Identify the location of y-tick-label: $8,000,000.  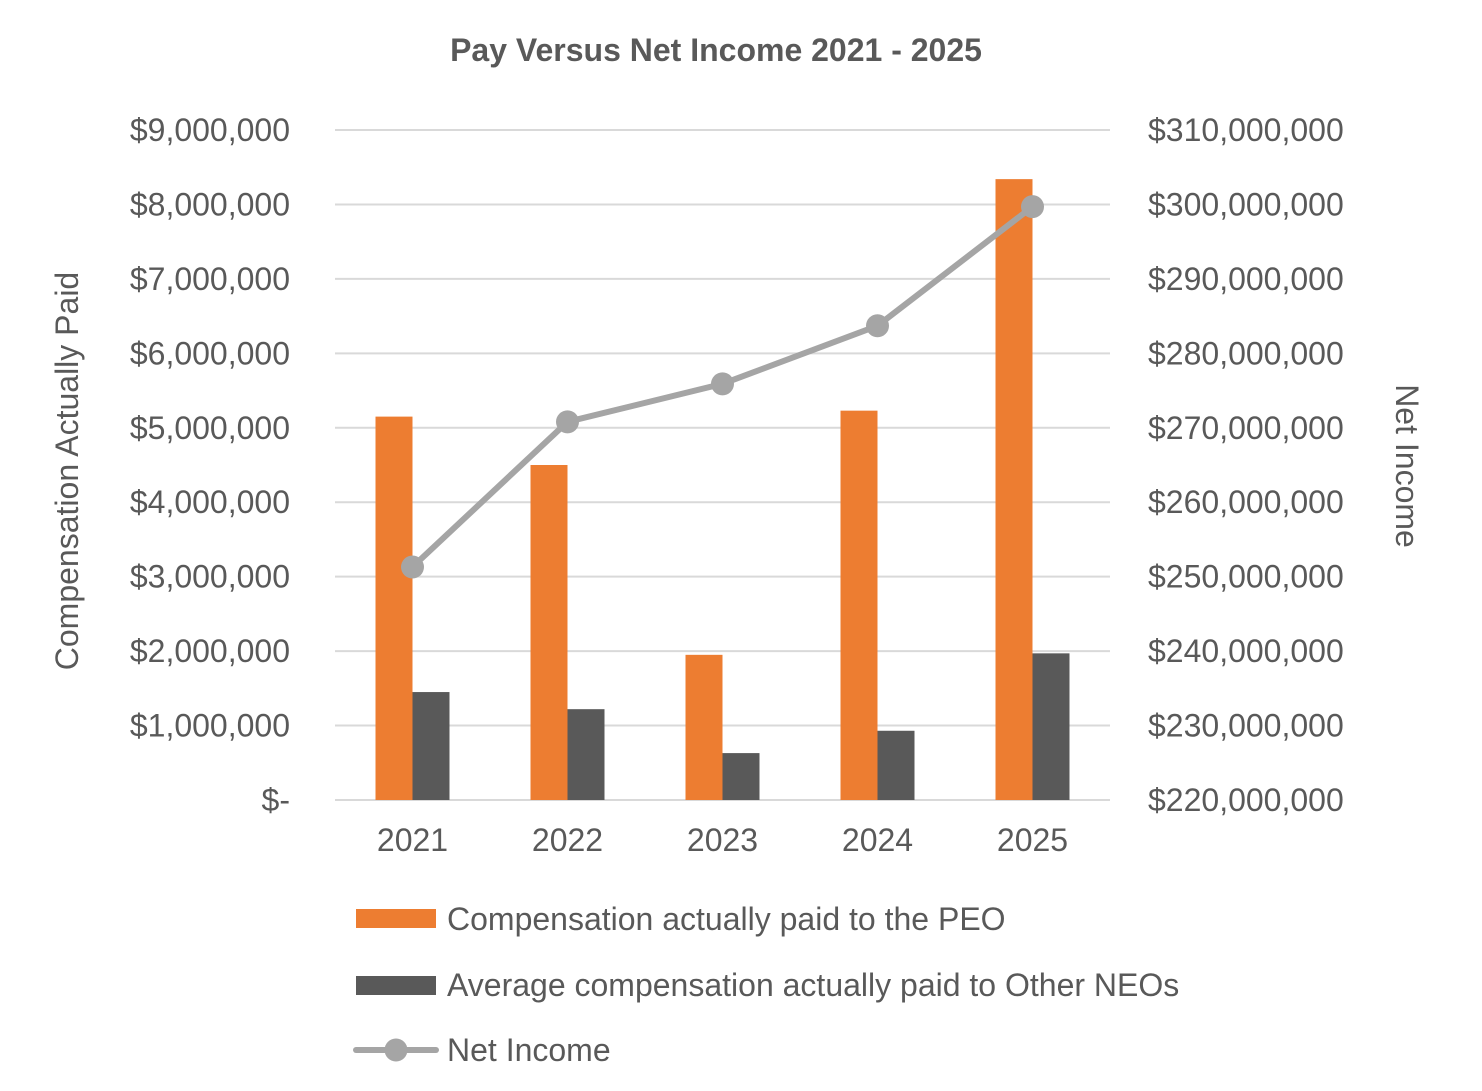
(210, 204).